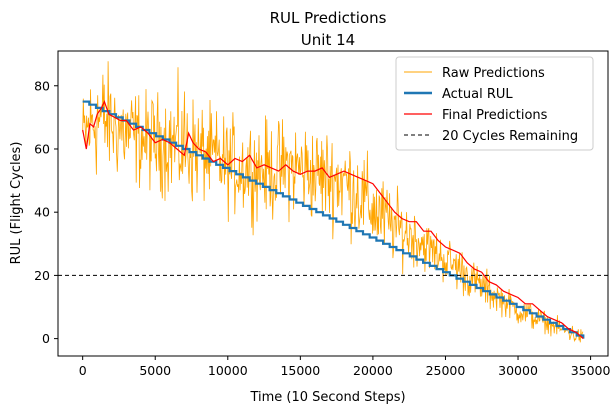 The width and height of the screenshot is (613, 418). Describe the element at coordinates (42, 275) in the screenshot. I see `y-tick-label: 20` at that location.